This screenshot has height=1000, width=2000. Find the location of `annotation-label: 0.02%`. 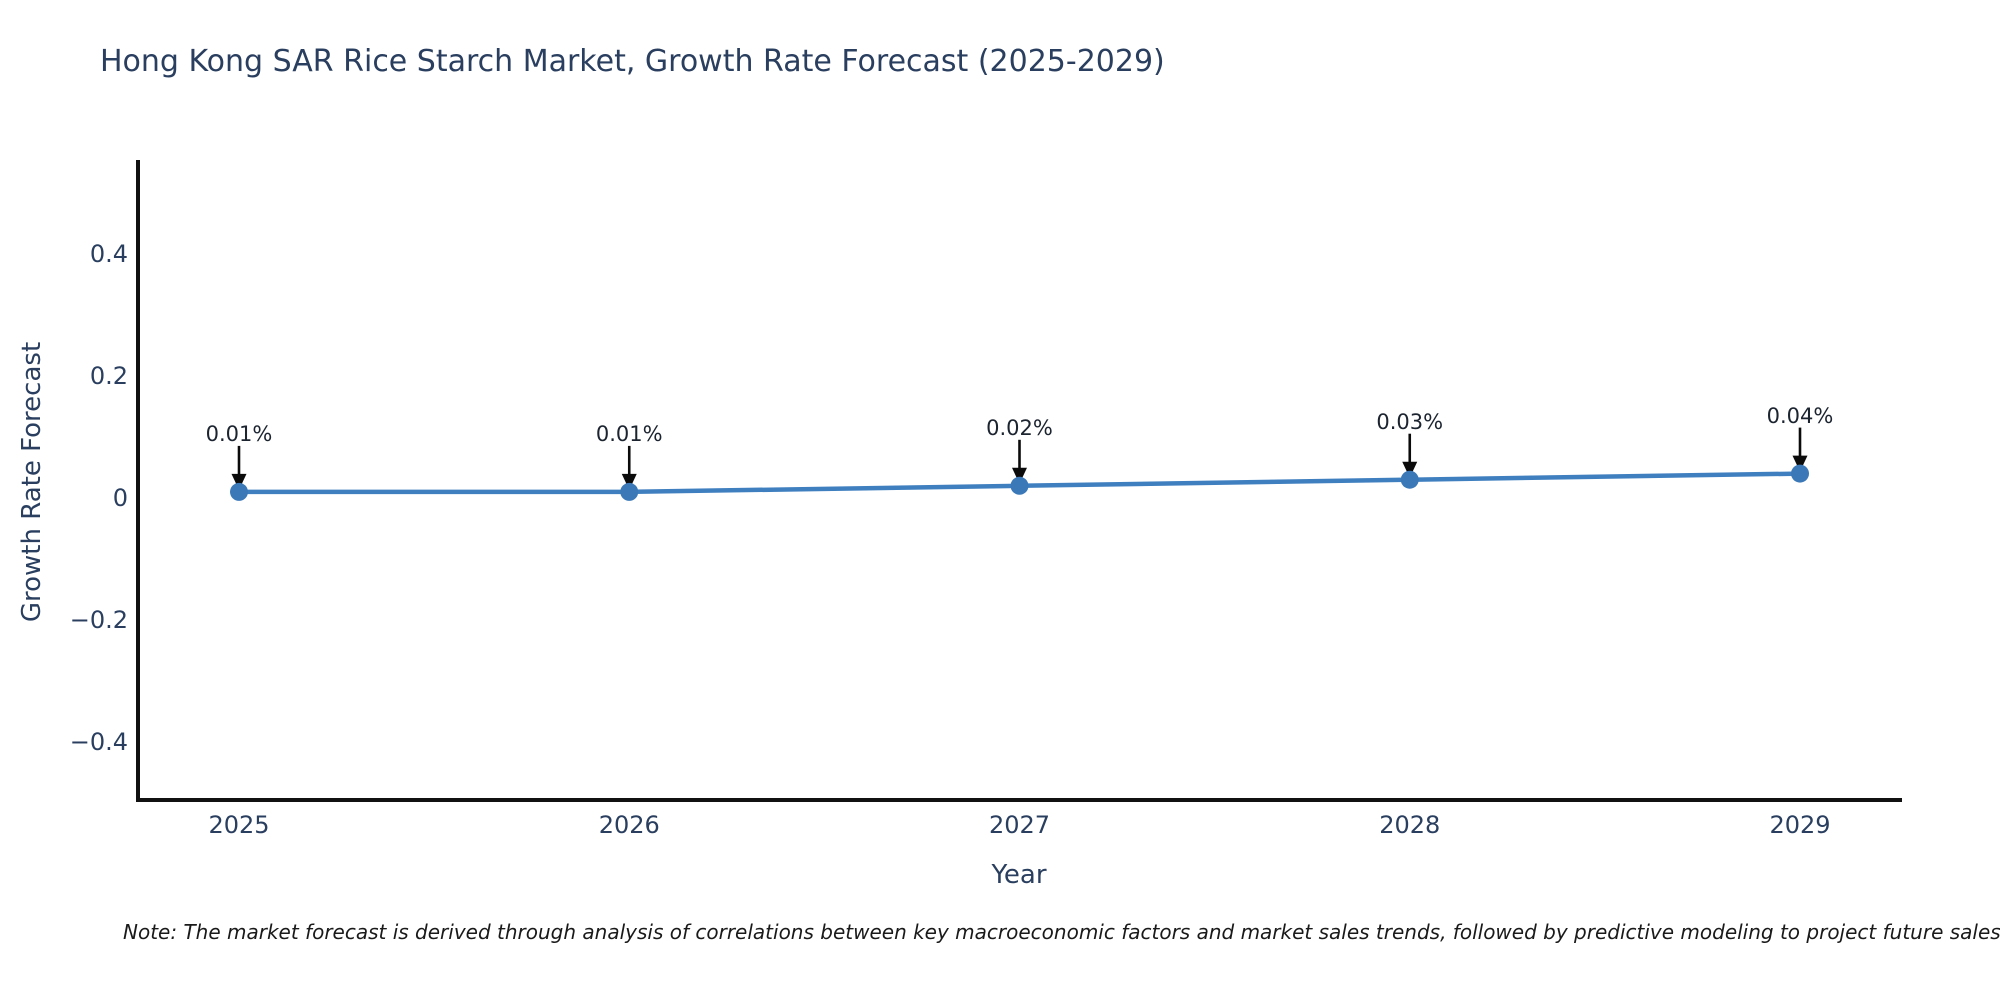

annotation-label: 0.02% is located at coordinates (1019, 427).